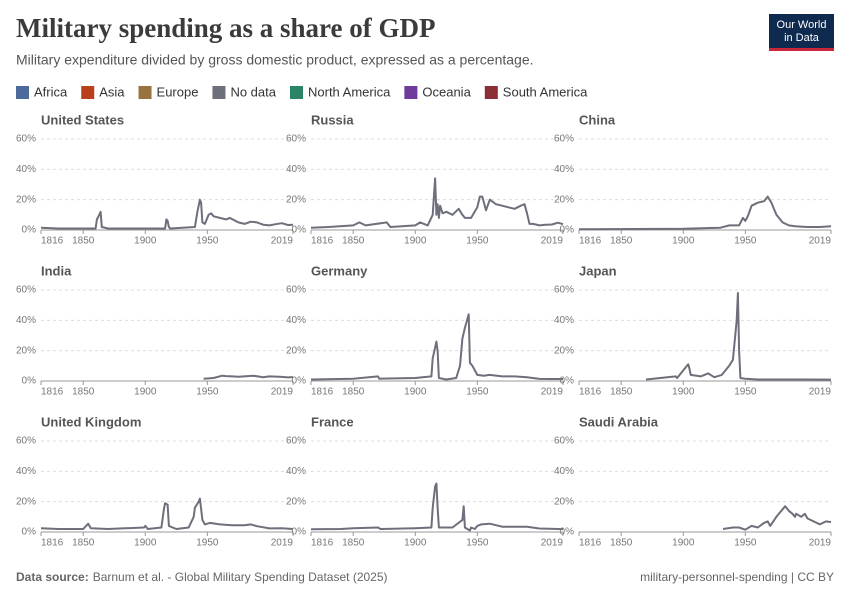  What do you see at coordinates (82, 119) in the screenshot?
I see `panel-title: United States` at bounding box center [82, 119].